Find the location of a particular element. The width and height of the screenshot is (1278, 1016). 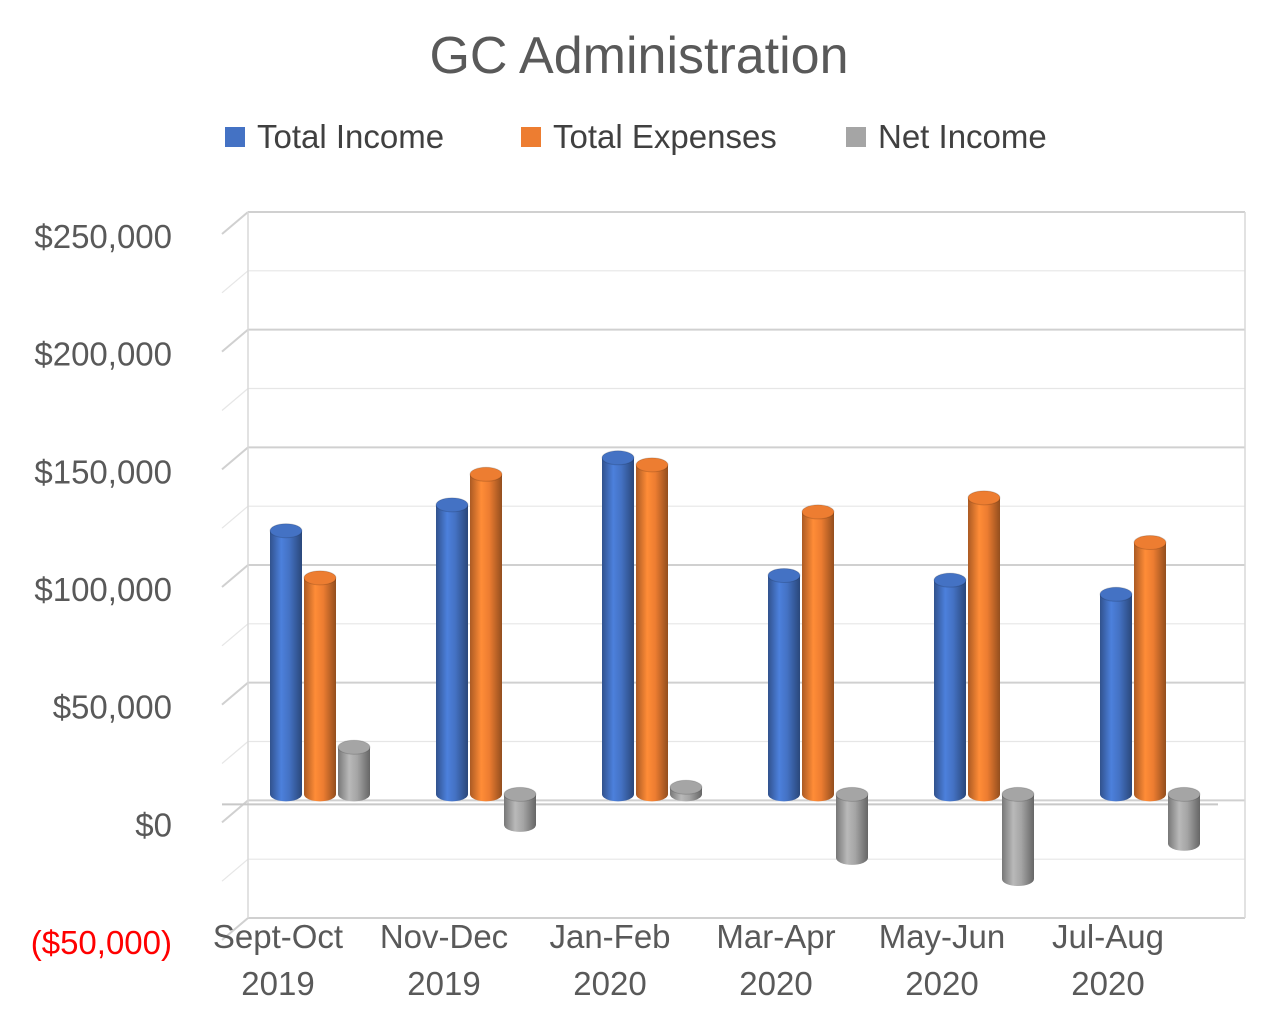

legend-label-total-income: Total Income is located at coordinates (351, 136).